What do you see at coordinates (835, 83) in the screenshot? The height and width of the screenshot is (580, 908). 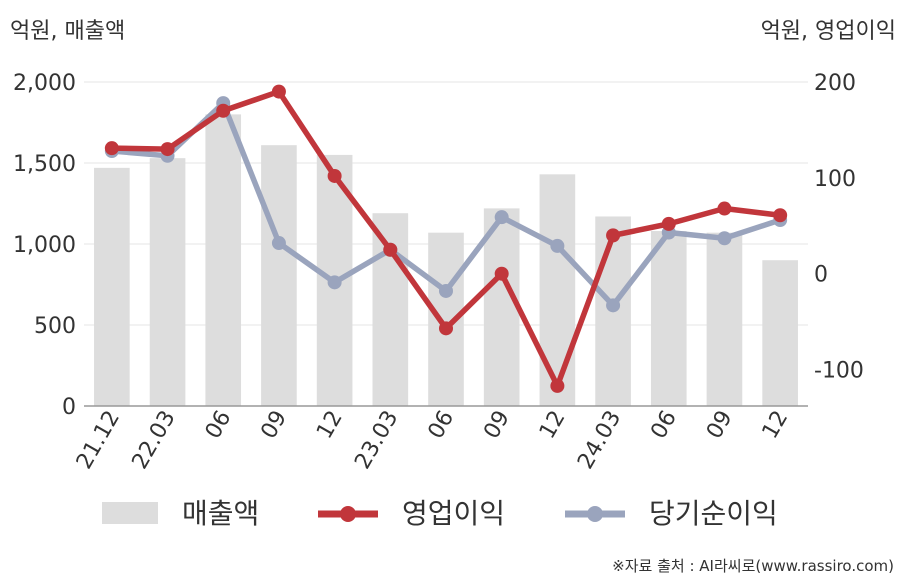 I see `right-tick-label: 200` at bounding box center [835, 83].